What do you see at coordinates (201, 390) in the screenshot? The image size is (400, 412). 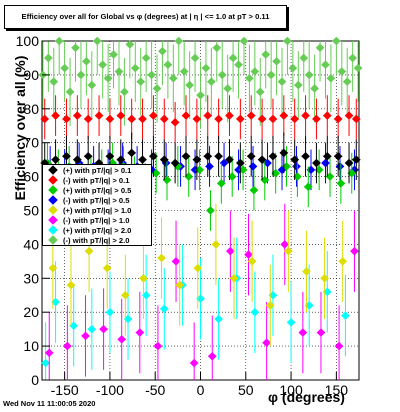 I see `x-tick-label: 0` at bounding box center [201, 390].